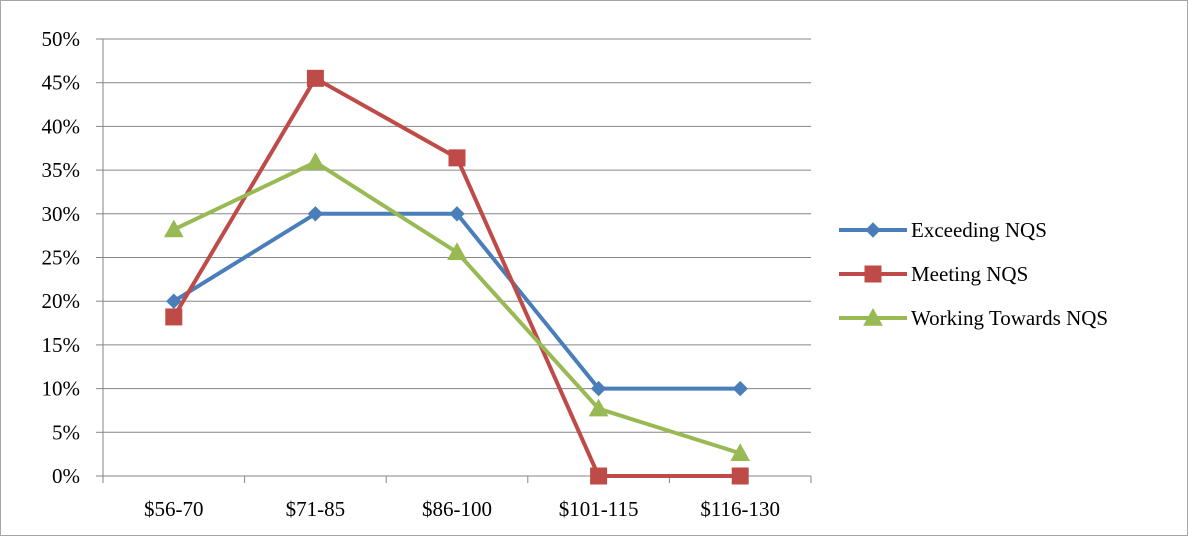  I want to click on legend-entry: Working Towards NQS, so click(973, 318).